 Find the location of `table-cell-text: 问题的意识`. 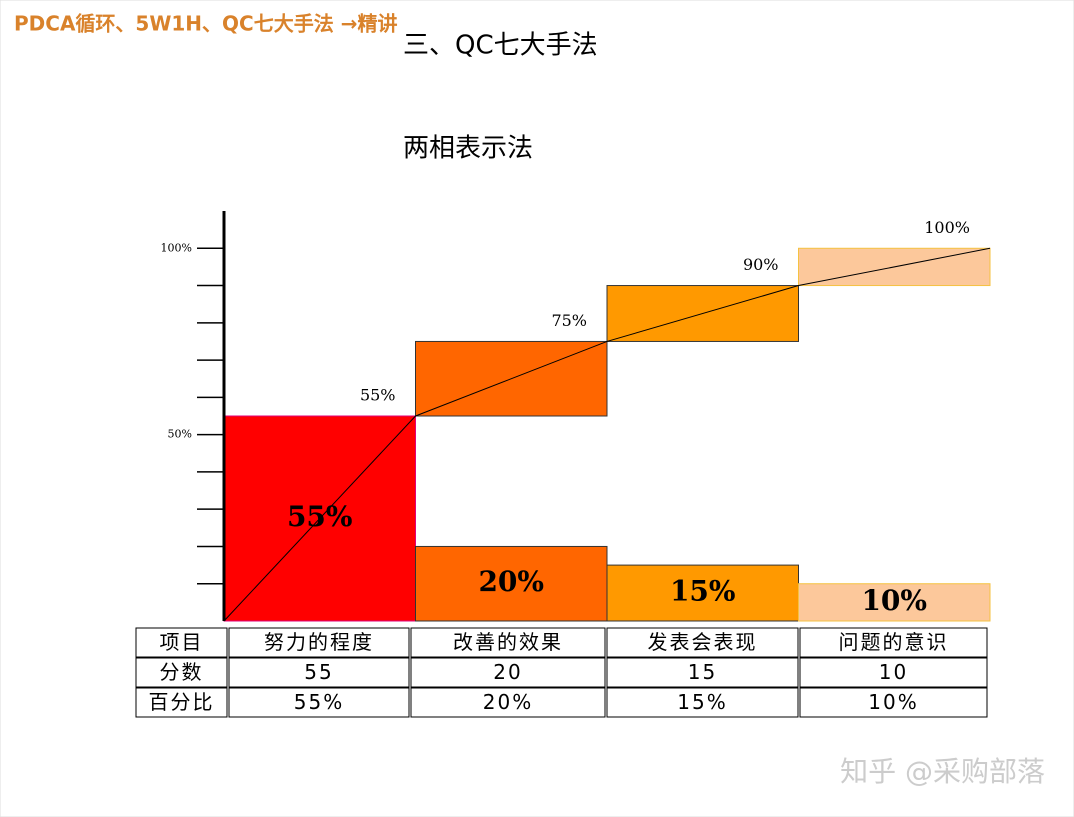

table-cell-text: 问题的意识 is located at coordinates (894, 642).